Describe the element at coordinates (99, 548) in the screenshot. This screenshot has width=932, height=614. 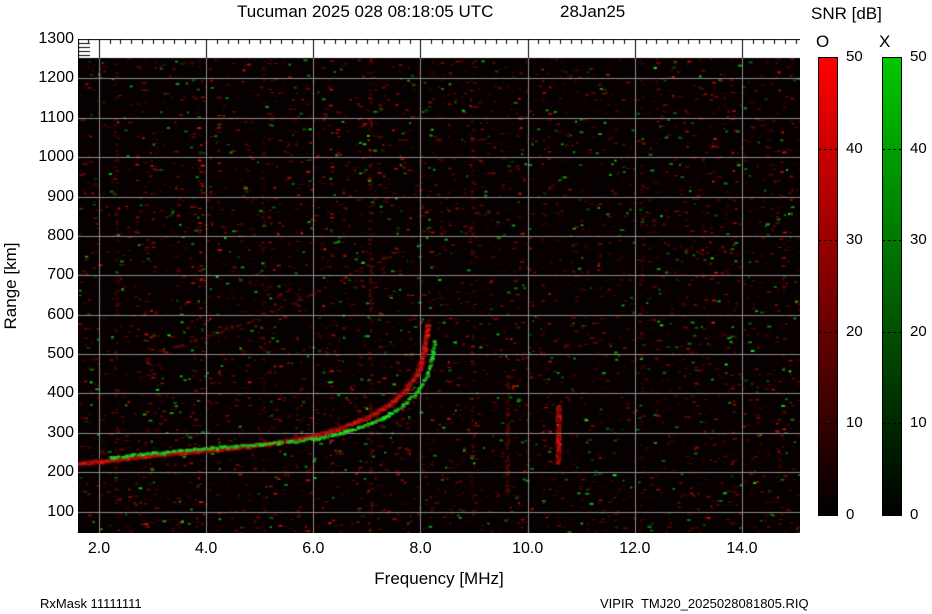
I see `x-tick-label: 2.0` at that location.